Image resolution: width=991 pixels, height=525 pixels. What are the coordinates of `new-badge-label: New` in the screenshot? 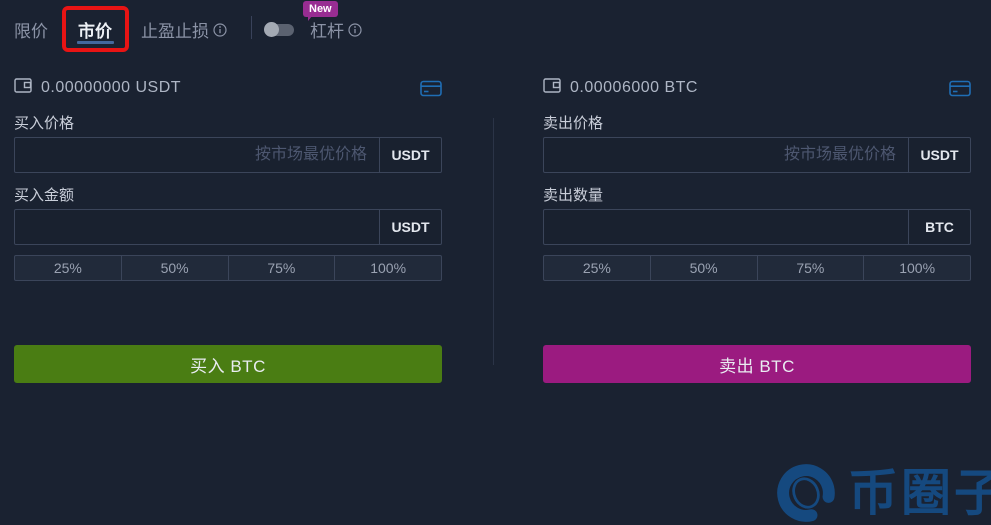 It's located at (320, 9).